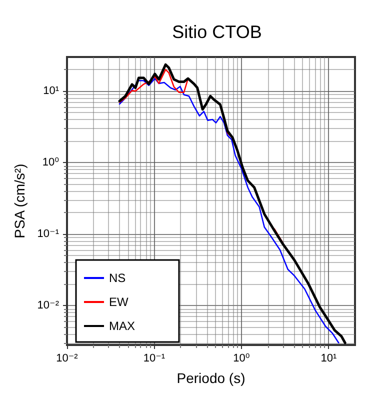 This screenshot has height=400, width=390. What do you see at coordinates (211, 378) in the screenshot?
I see `x-axis-title: Periodo (s)` at bounding box center [211, 378].